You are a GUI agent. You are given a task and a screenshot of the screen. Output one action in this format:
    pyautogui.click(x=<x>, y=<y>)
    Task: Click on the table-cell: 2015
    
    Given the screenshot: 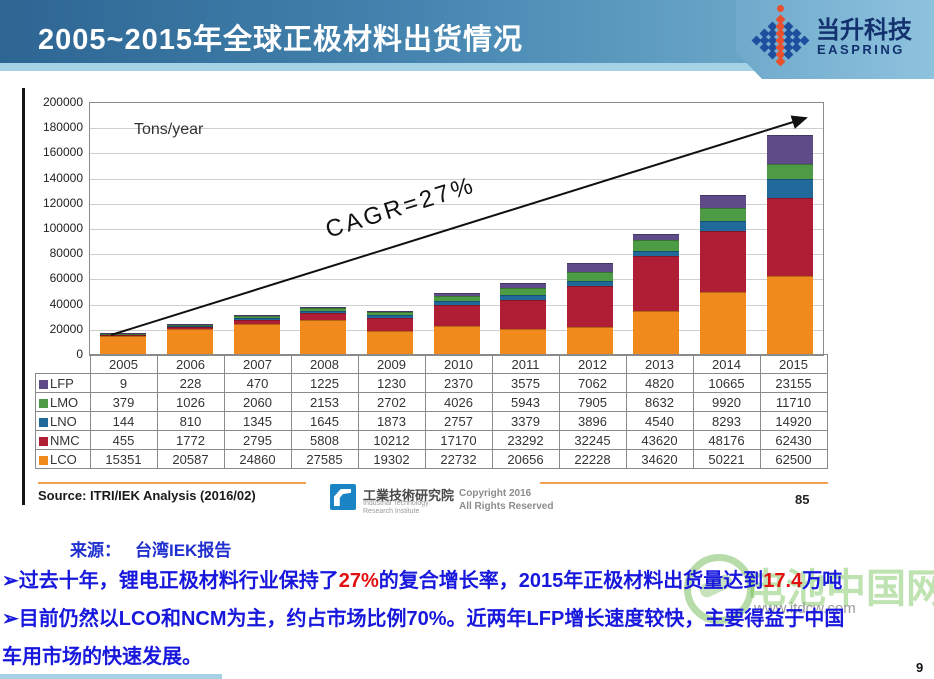 What is the action you would take?
    pyautogui.click(x=793, y=364)
    